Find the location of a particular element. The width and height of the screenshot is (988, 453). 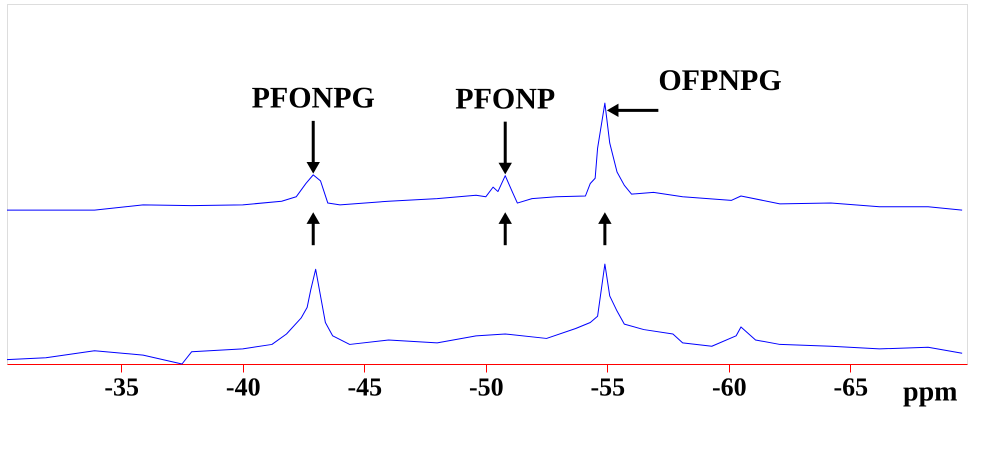

x-tick-label: -45 is located at coordinates (364, 387).